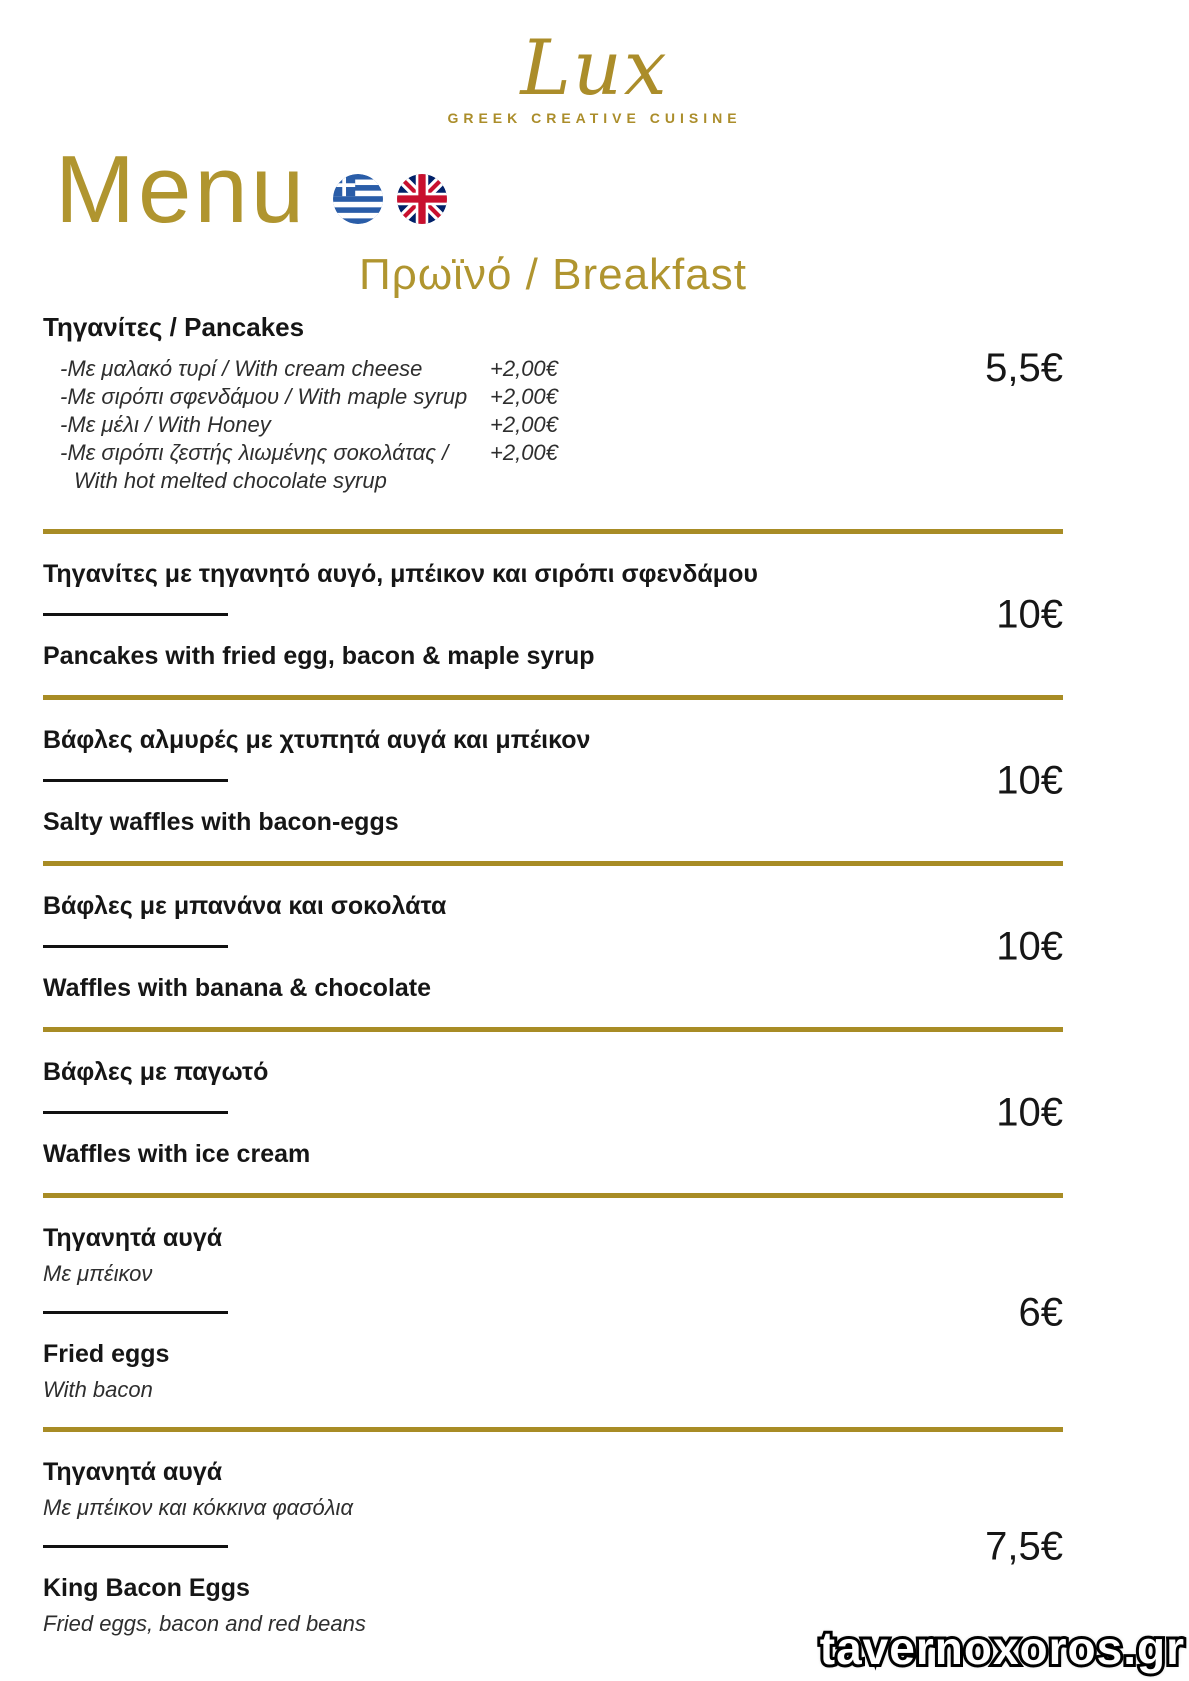  I want to click on option-row: With hot melted chocolate syrup, so click(561, 481).